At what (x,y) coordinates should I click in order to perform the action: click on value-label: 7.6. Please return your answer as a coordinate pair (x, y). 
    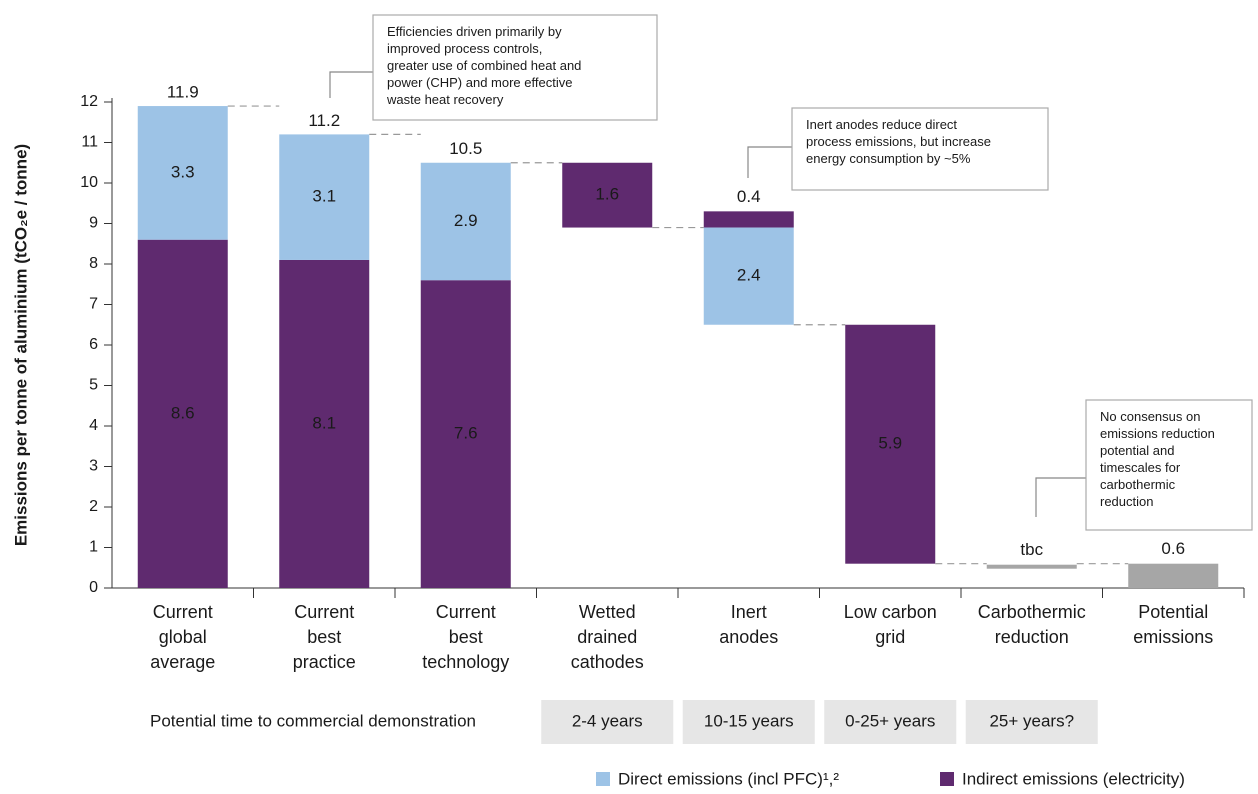
    Looking at the image, I should click on (466, 433).